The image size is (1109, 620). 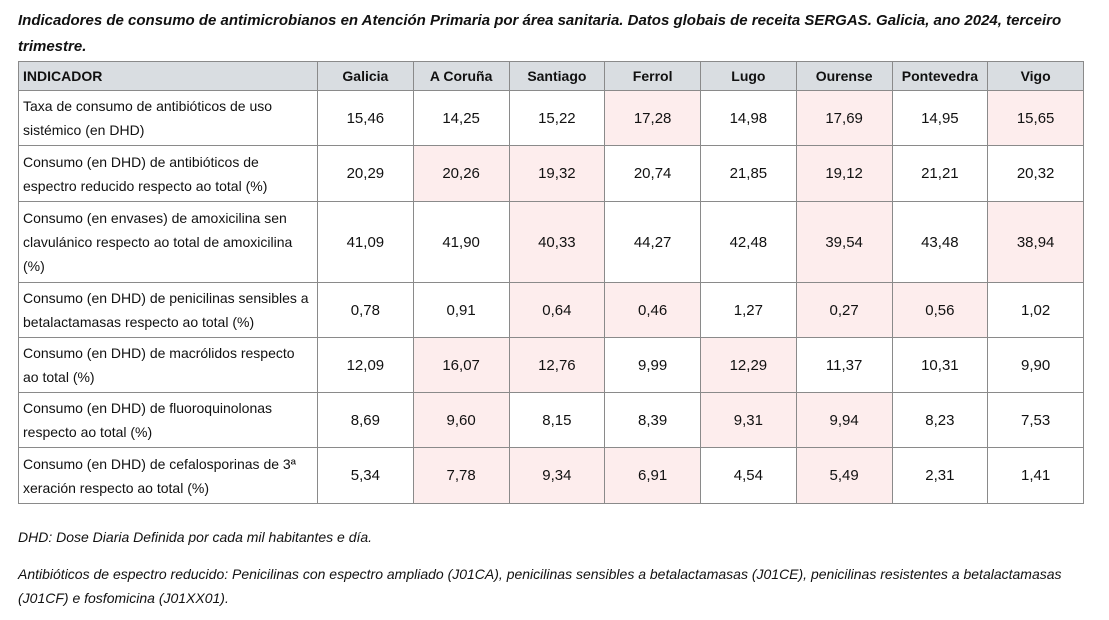 What do you see at coordinates (940, 118) in the screenshot?
I see `value-cell: 14,95` at bounding box center [940, 118].